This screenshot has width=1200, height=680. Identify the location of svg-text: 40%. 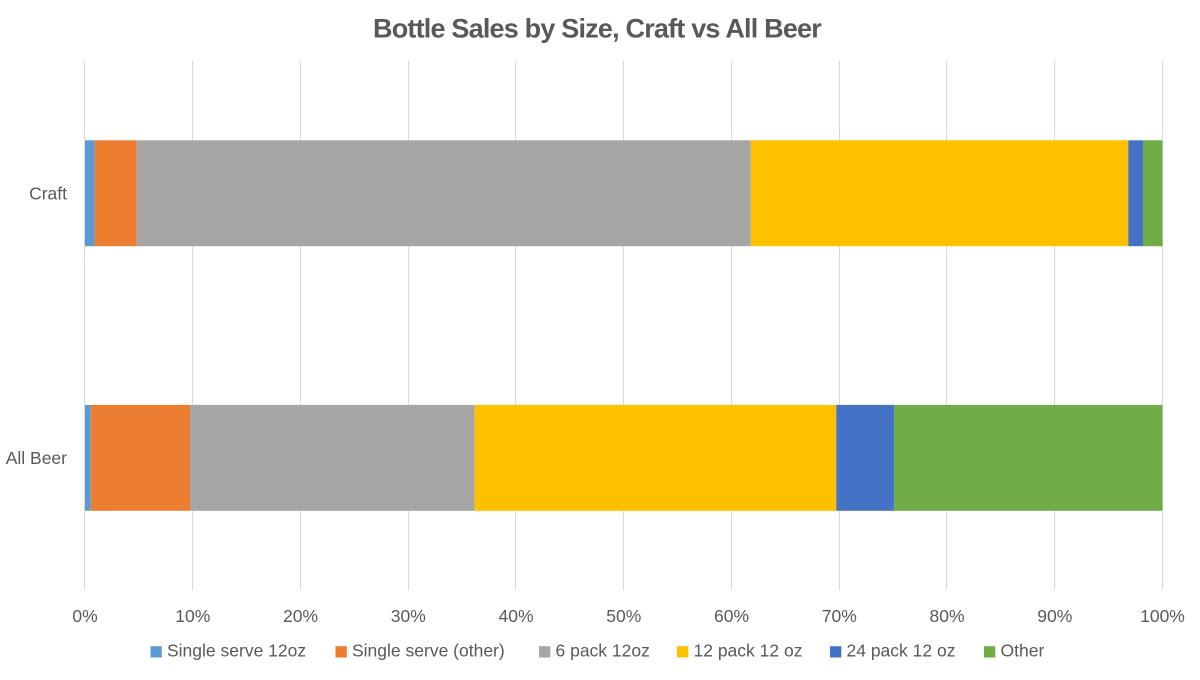
(515, 616).